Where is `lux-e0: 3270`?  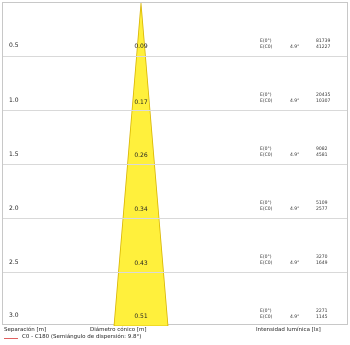
lux-e0: 3270 is located at coordinates (322, 257).